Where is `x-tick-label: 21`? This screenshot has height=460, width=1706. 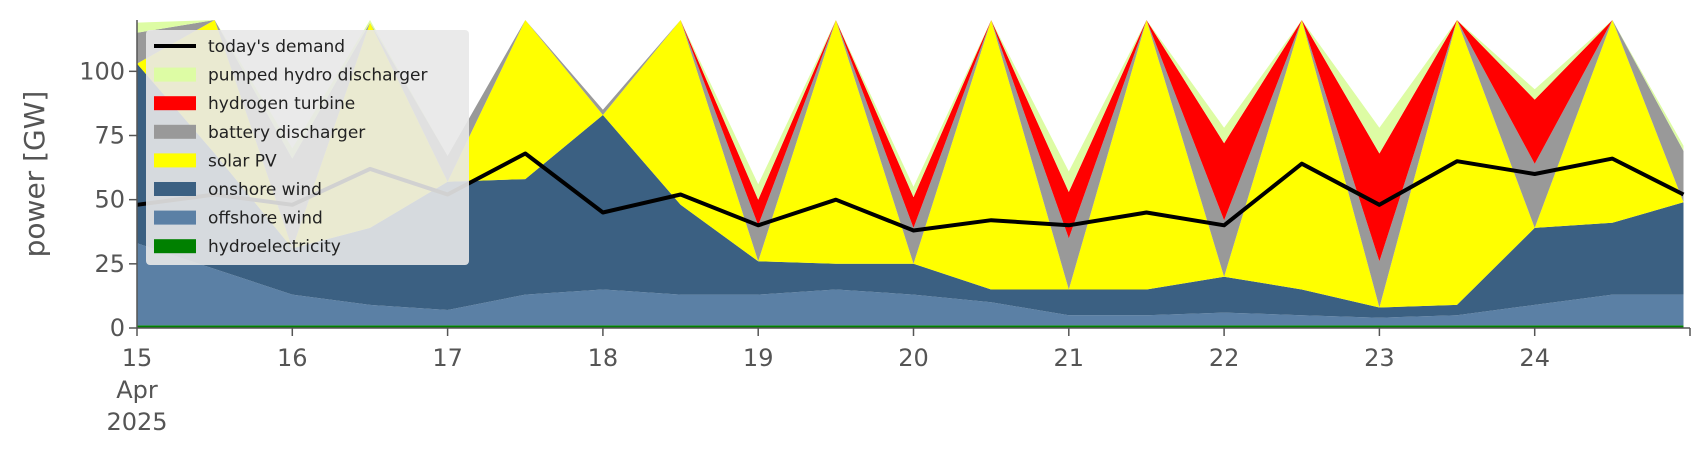
x-tick-label: 21 is located at coordinates (1069, 358).